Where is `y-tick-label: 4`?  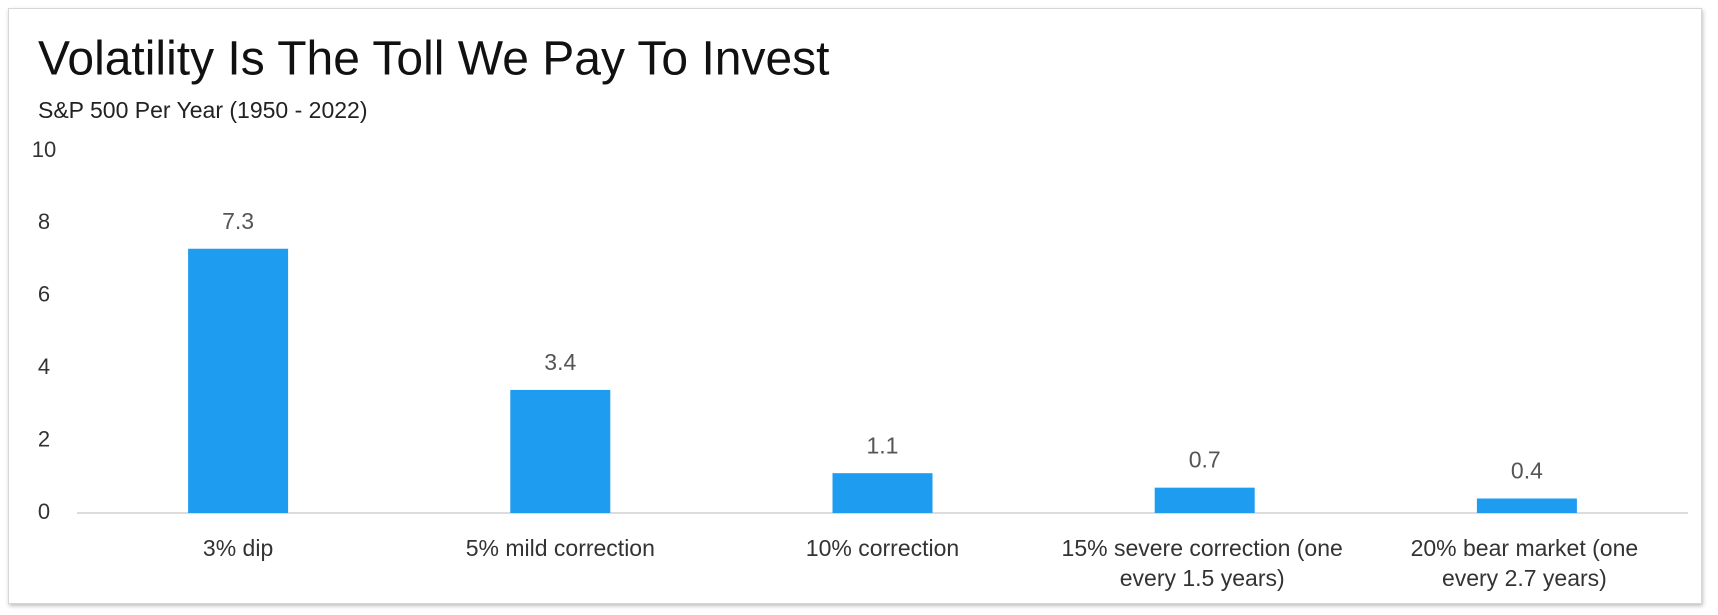
y-tick-label: 4 is located at coordinates (44, 366).